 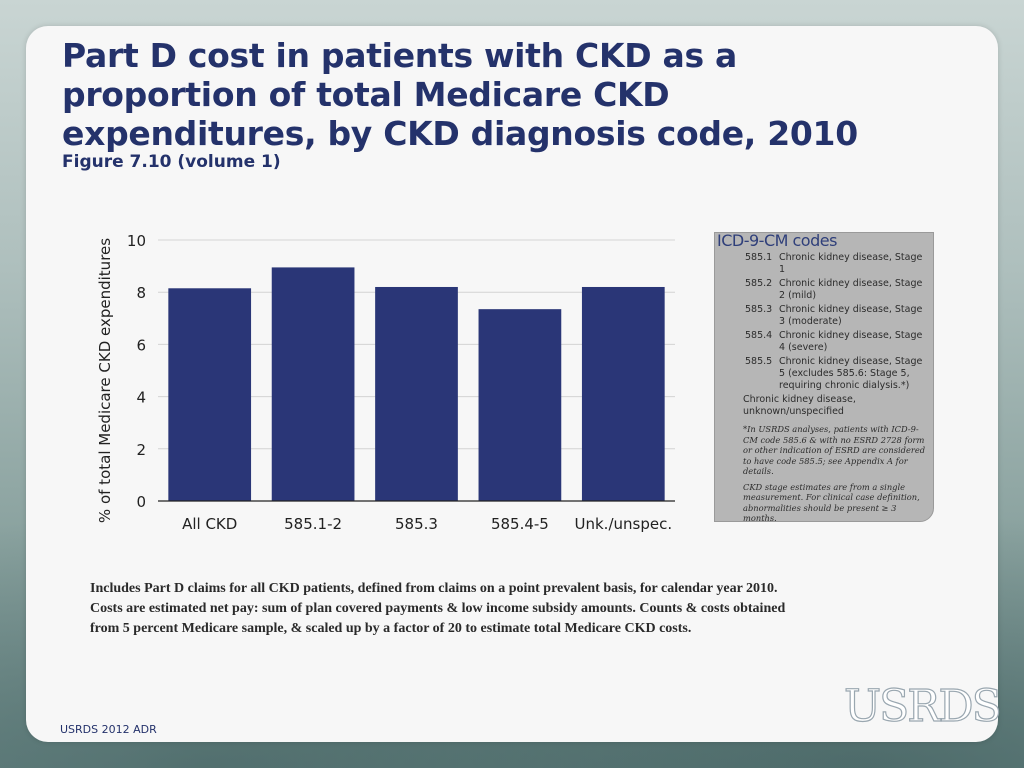 I want to click on x-tick-label: 585.1-2, so click(x=313, y=524).